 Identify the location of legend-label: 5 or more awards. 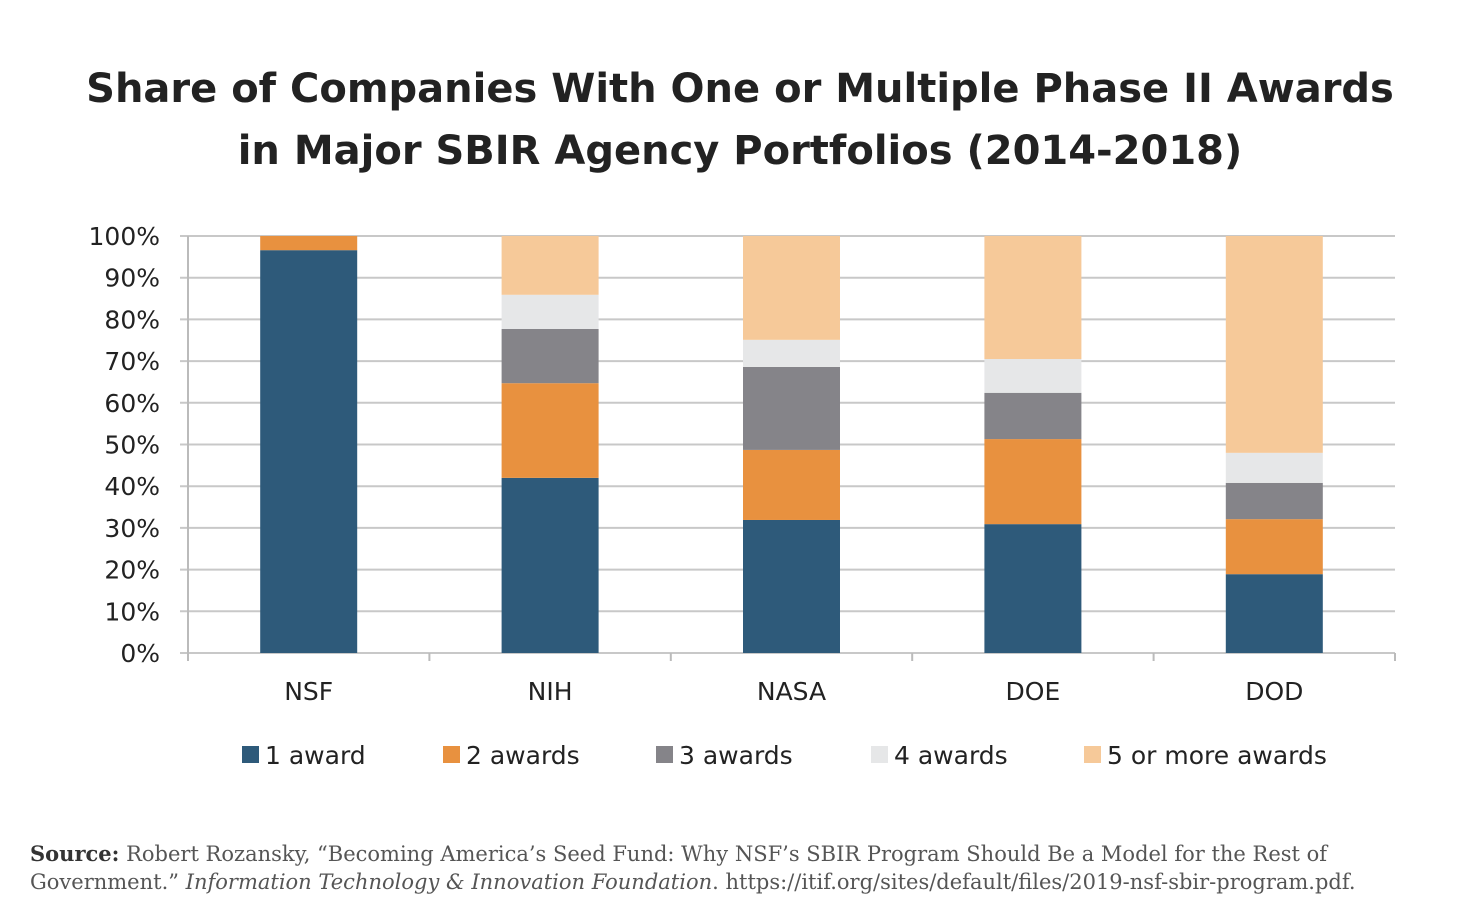
(1217, 755).